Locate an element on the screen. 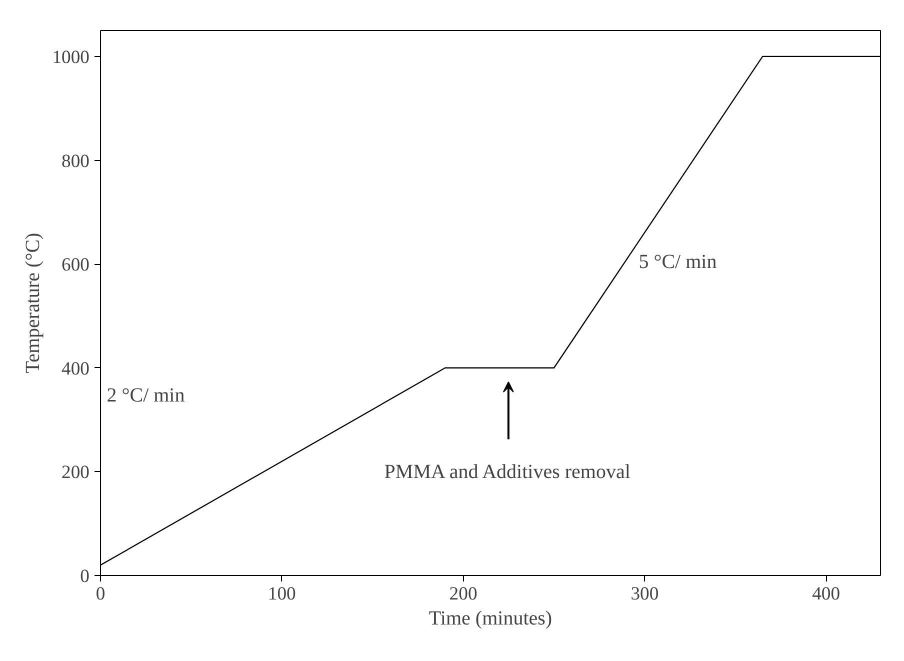 This screenshot has width=904, height=661. y-tick-label: 1000 is located at coordinates (71, 57).